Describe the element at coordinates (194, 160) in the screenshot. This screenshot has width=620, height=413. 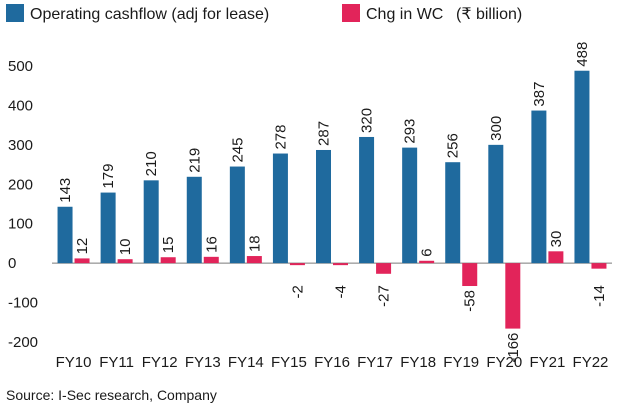
I see `data-label-operating-cashflow: 219` at that location.